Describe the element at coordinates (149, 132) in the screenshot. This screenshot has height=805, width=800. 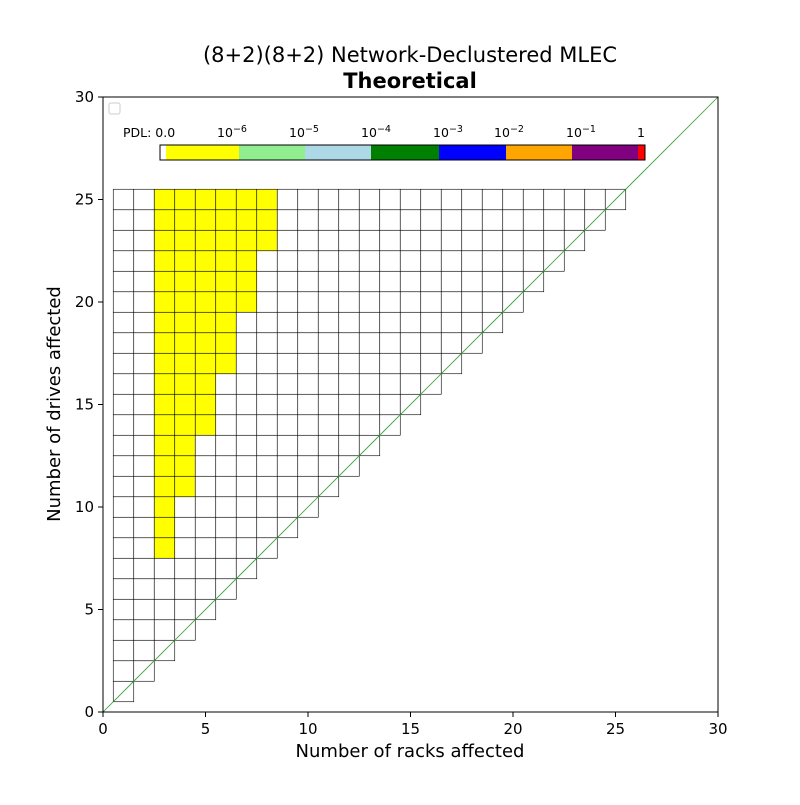
I see `colorbar-label: PDL: 0.0` at that location.